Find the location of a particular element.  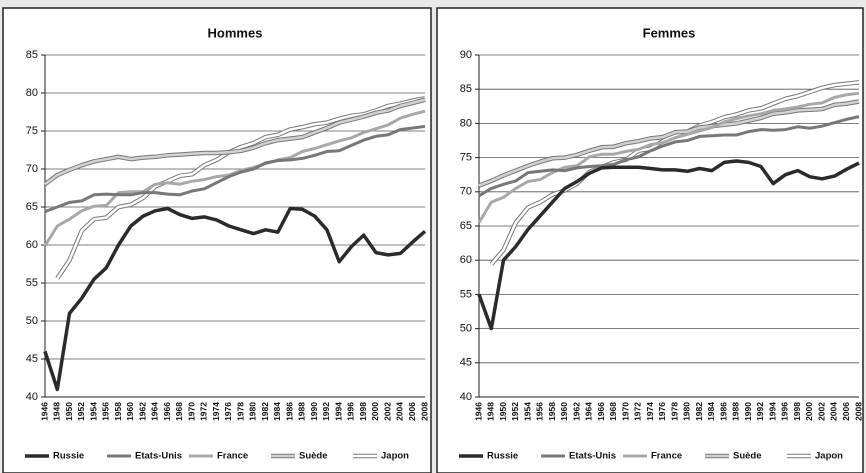

y-tick-label: 90 is located at coordinates (466, 55).